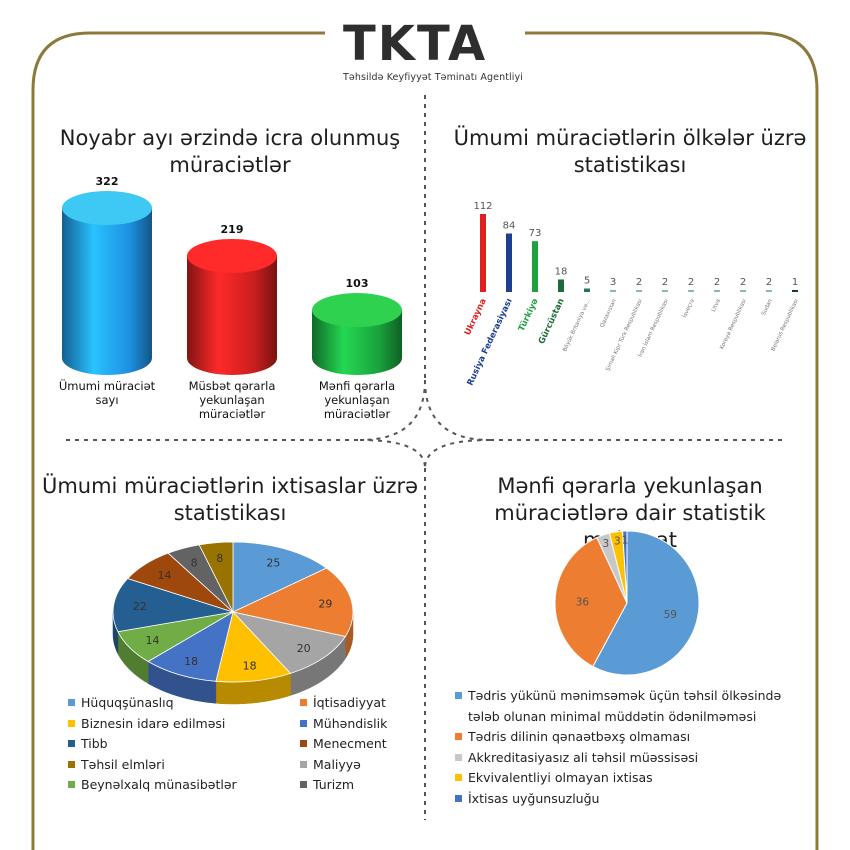  I want to click on legend-item: Təhsil elmləri, so click(116, 764).